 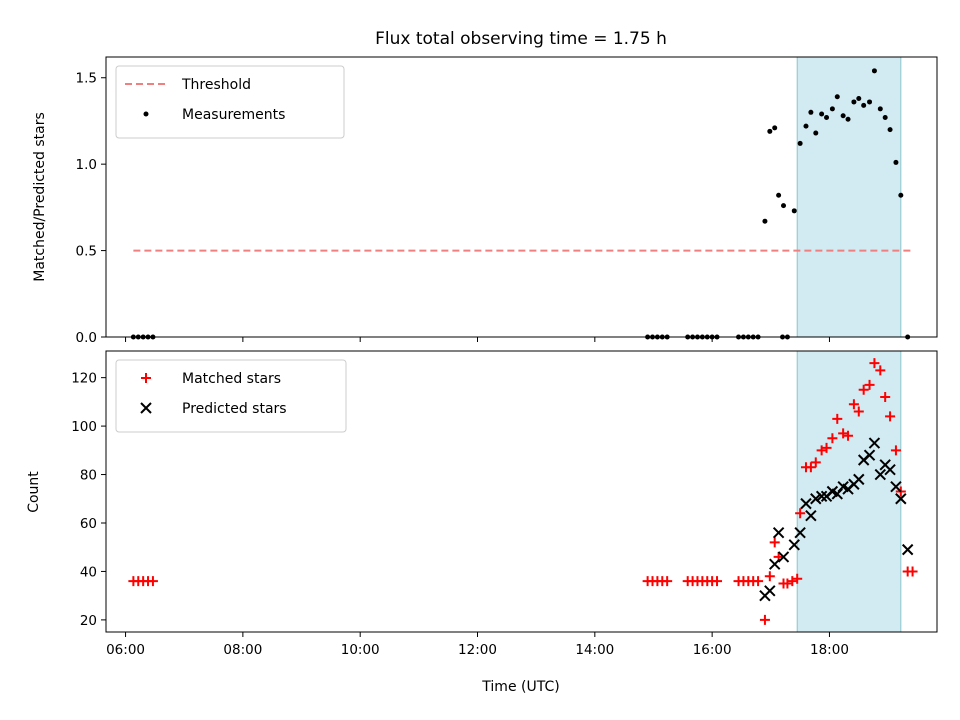 What do you see at coordinates (34, 492) in the screenshot?
I see `bottom-y-axis-label: Count` at bounding box center [34, 492].